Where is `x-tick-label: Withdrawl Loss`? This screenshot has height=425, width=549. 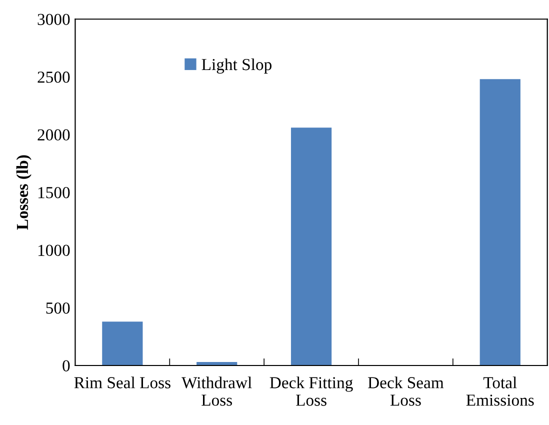 x-tick-label: Withdrawl Loss is located at coordinates (217, 391).